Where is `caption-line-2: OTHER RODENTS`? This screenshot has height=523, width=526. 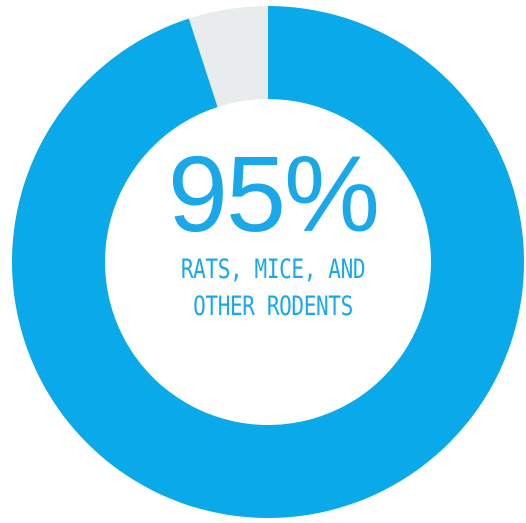 caption-line-2: OTHER RODENTS is located at coordinates (273, 307).